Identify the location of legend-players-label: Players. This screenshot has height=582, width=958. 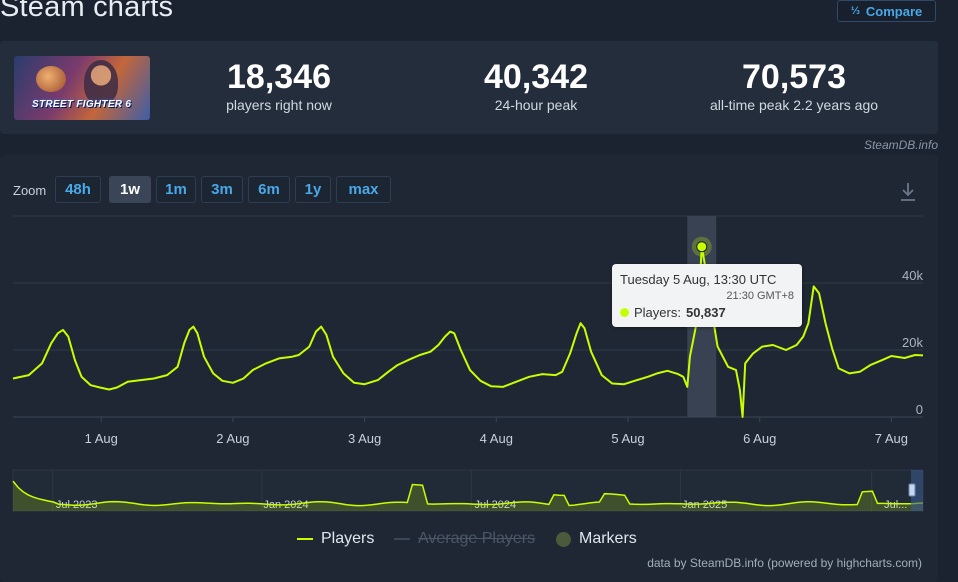
(348, 538).